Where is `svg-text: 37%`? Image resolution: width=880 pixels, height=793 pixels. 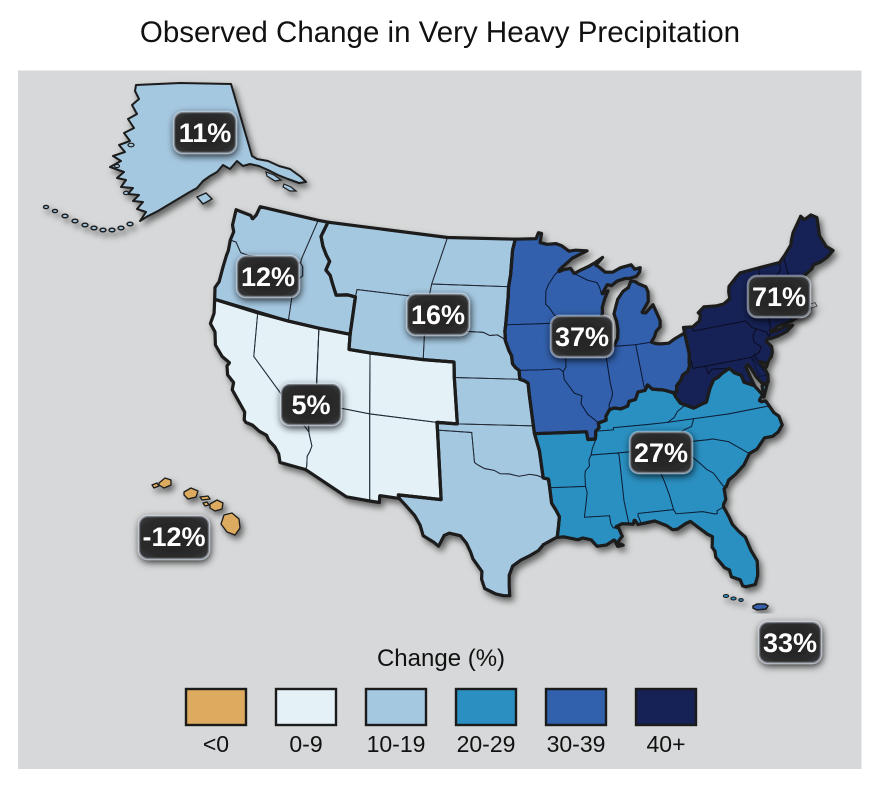
svg-text: 37% is located at coordinates (582, 337).